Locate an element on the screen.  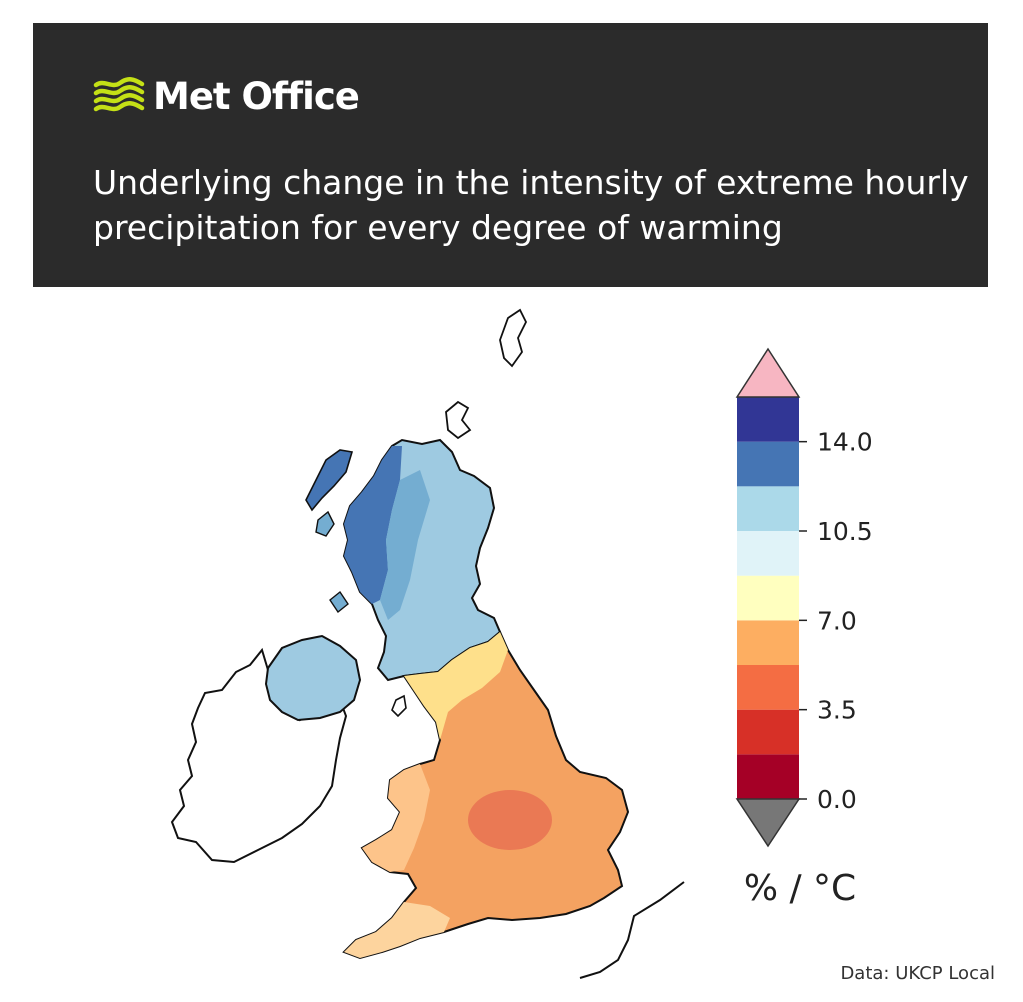
colorbar-bins is located at coordinates (768, 598).